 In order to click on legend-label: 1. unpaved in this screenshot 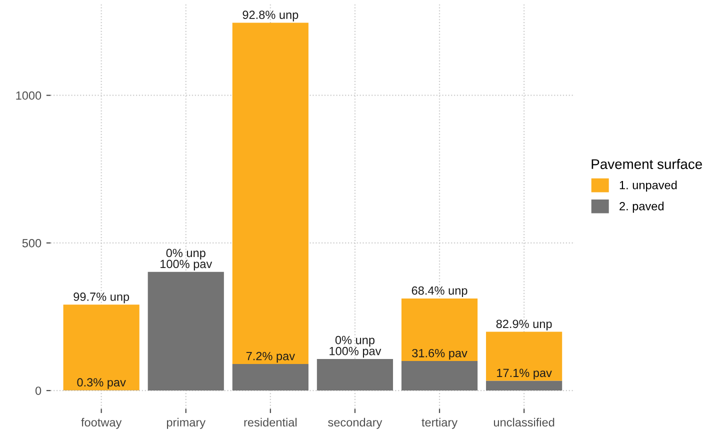, I will do `click(648, 186)`.